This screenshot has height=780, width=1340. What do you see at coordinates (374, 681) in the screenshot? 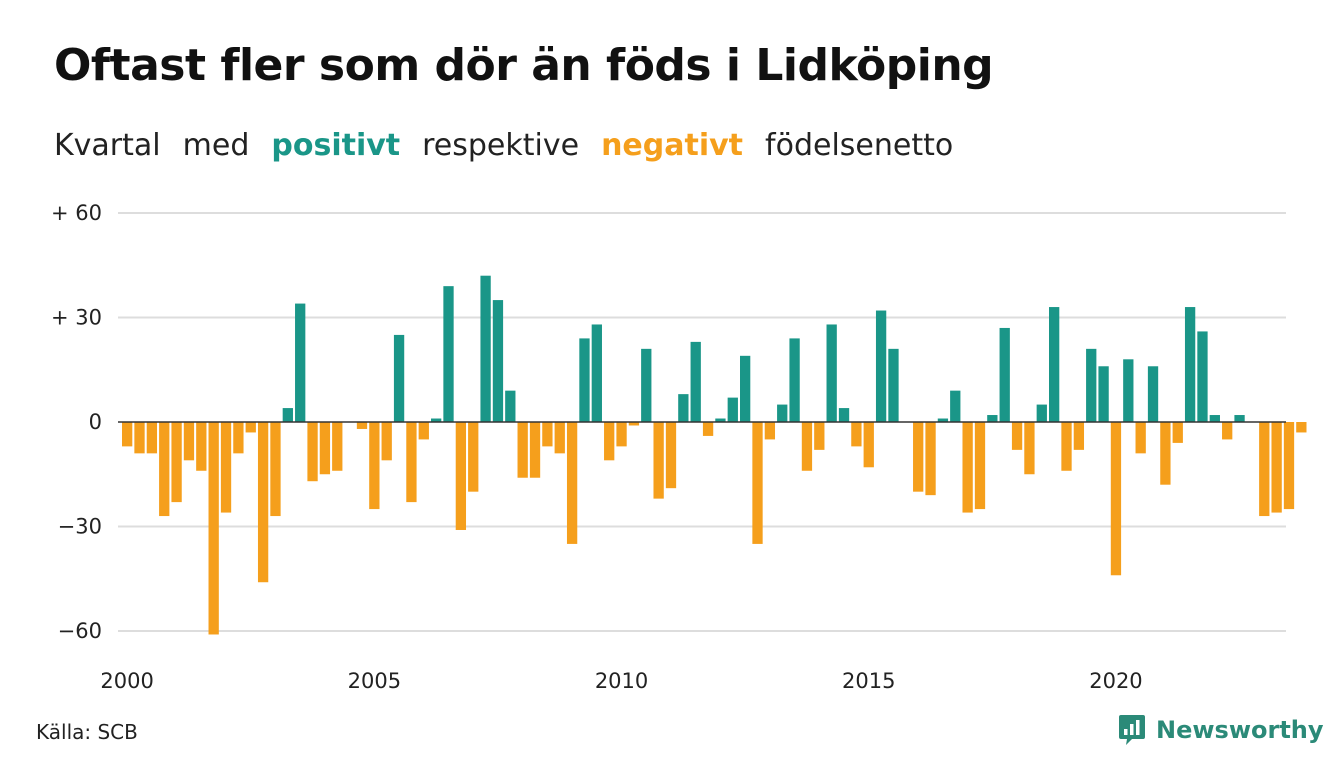
I see `x-tick-label: 2005` at bounding box center [374, 681].